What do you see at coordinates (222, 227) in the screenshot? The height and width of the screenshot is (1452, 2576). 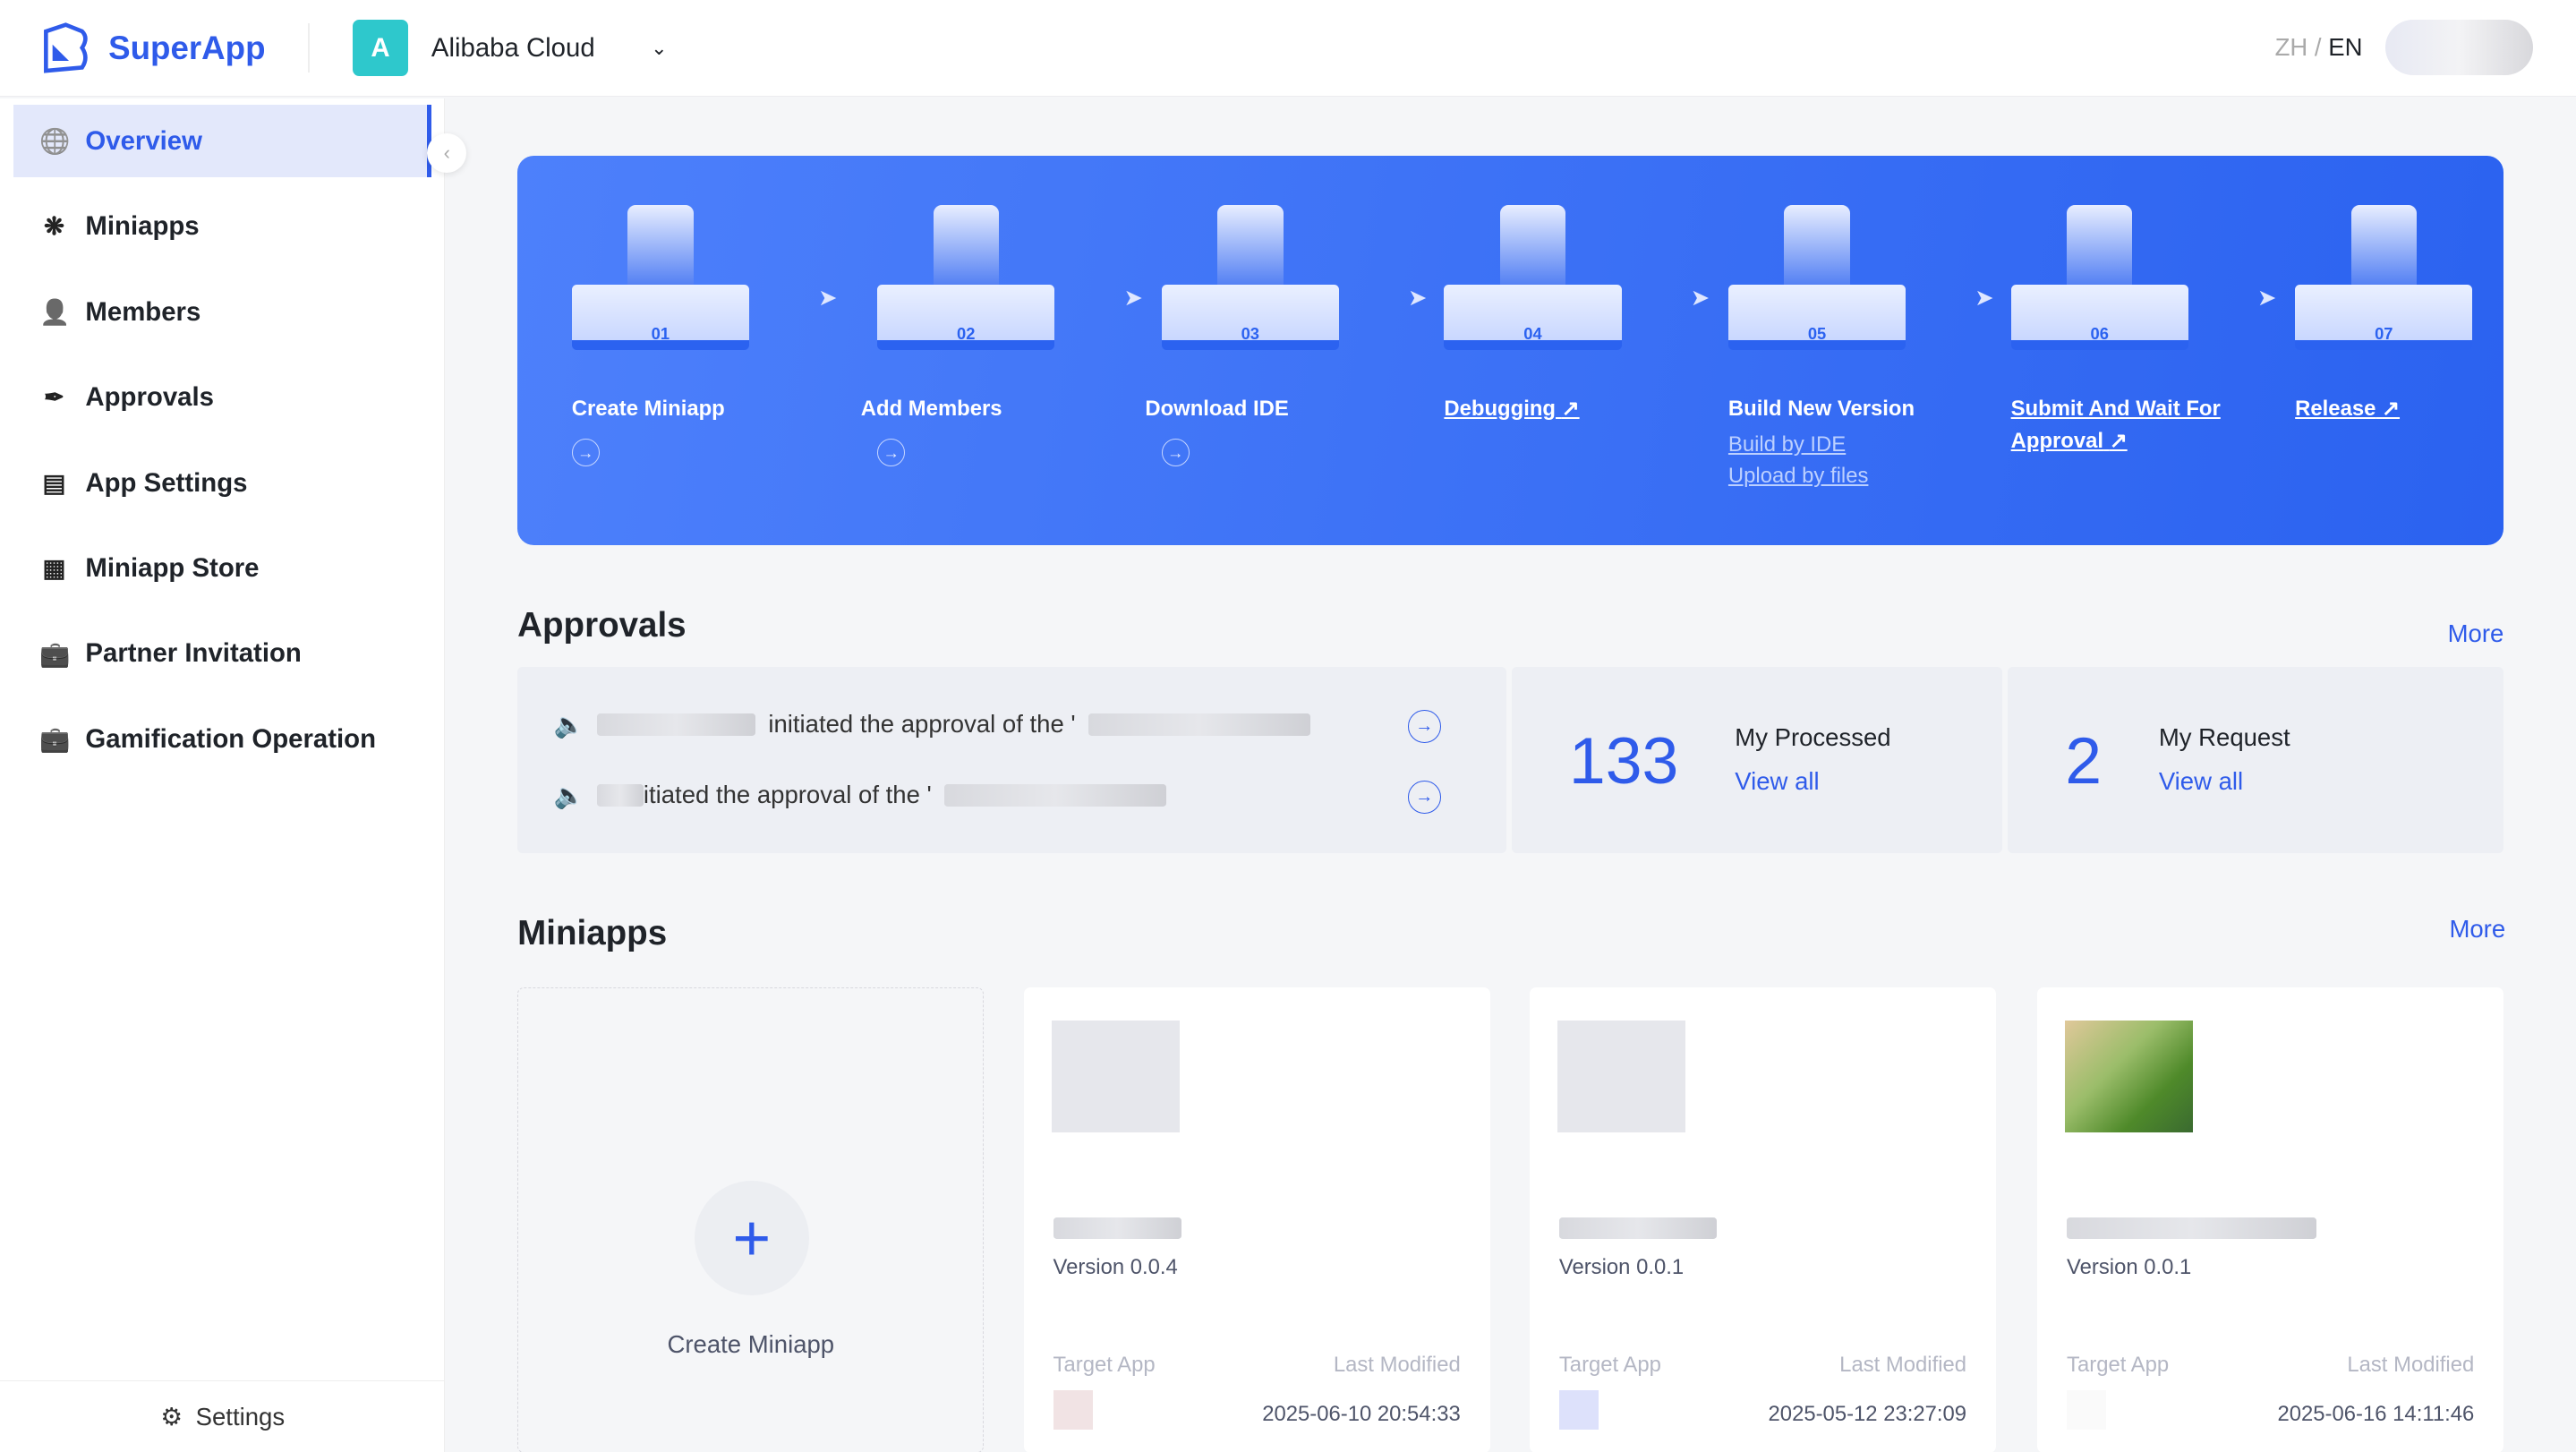 I see `sidebar-item-miniapps: ❋ Miniapps` at bounding box center [222, 227].